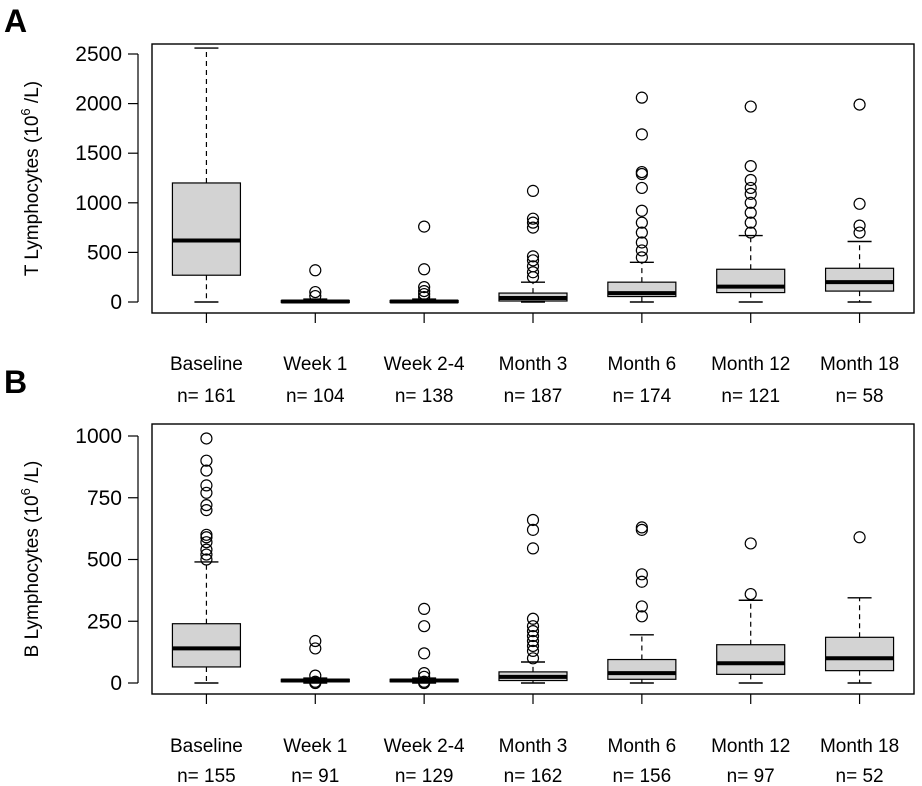  I want to click on x-tick-label: Baseline, so click(206, 364).